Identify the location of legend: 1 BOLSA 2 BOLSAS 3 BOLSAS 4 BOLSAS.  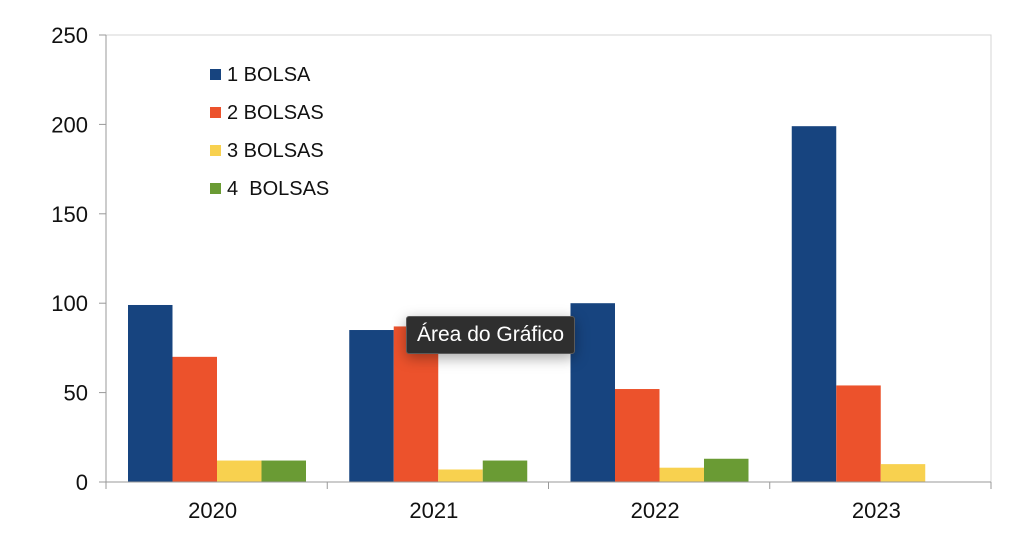
(269, 132).